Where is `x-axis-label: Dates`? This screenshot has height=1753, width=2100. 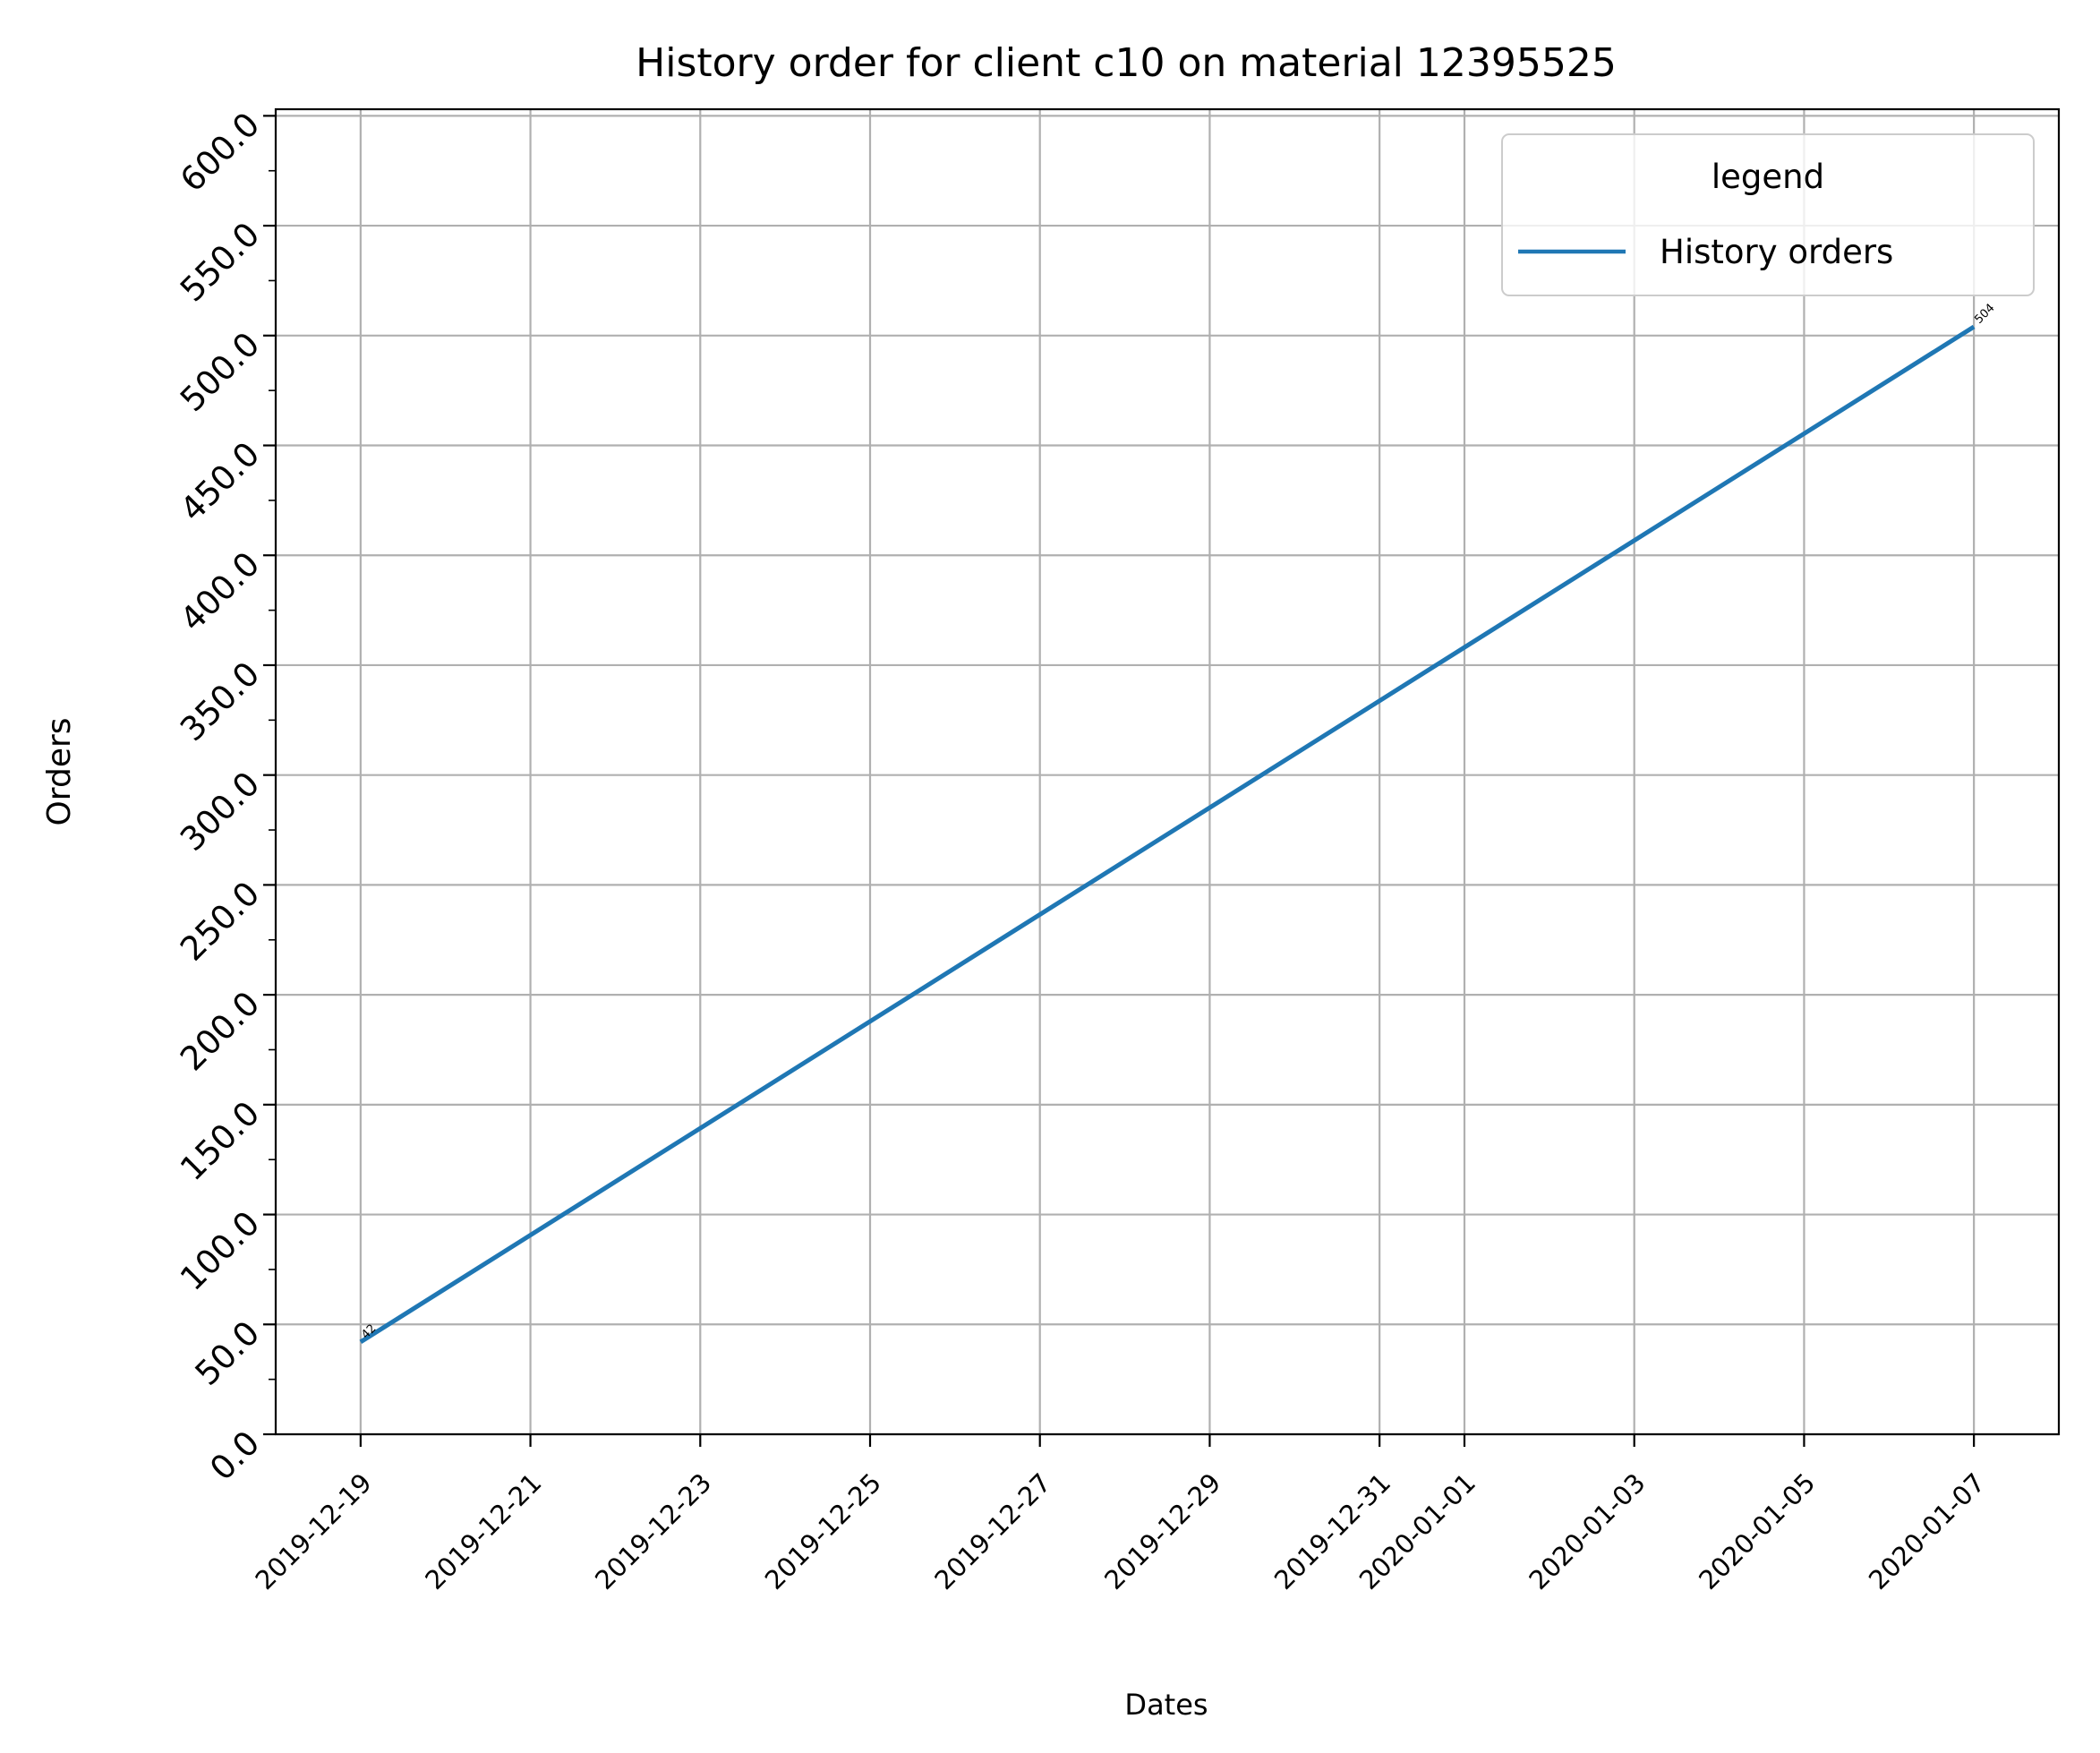 x-axis-label: Dates is located at coordinates (1166, 1705).